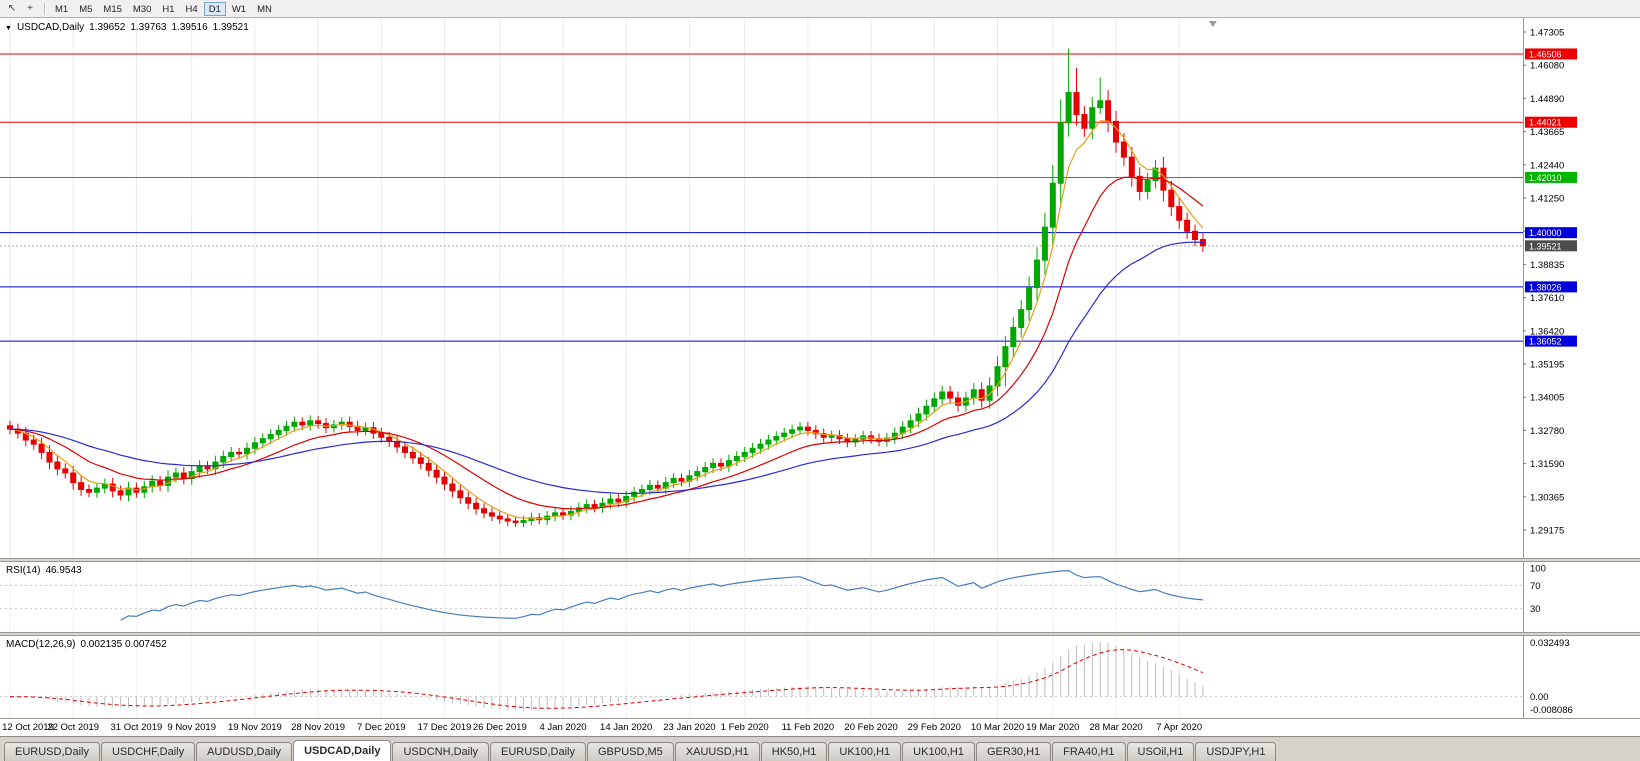 Image resolution: width=1640 pixels, height=761 pixels. I want to click on crosshair-icon: +, so click(30, 8).